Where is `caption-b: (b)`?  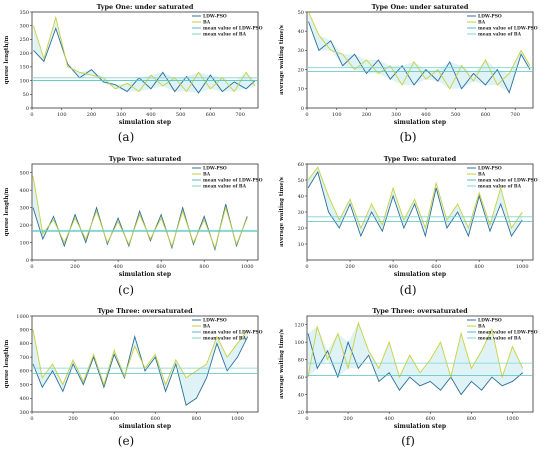
caption-b: (b) is located at coordinates (408, 137).